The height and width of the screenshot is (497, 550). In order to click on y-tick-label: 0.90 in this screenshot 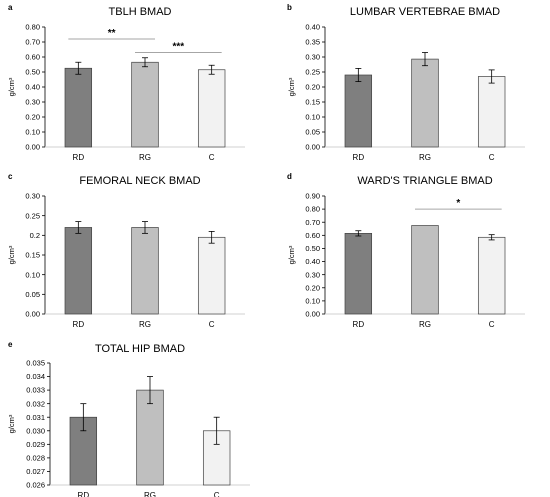, I will do `click(312, 196)`.